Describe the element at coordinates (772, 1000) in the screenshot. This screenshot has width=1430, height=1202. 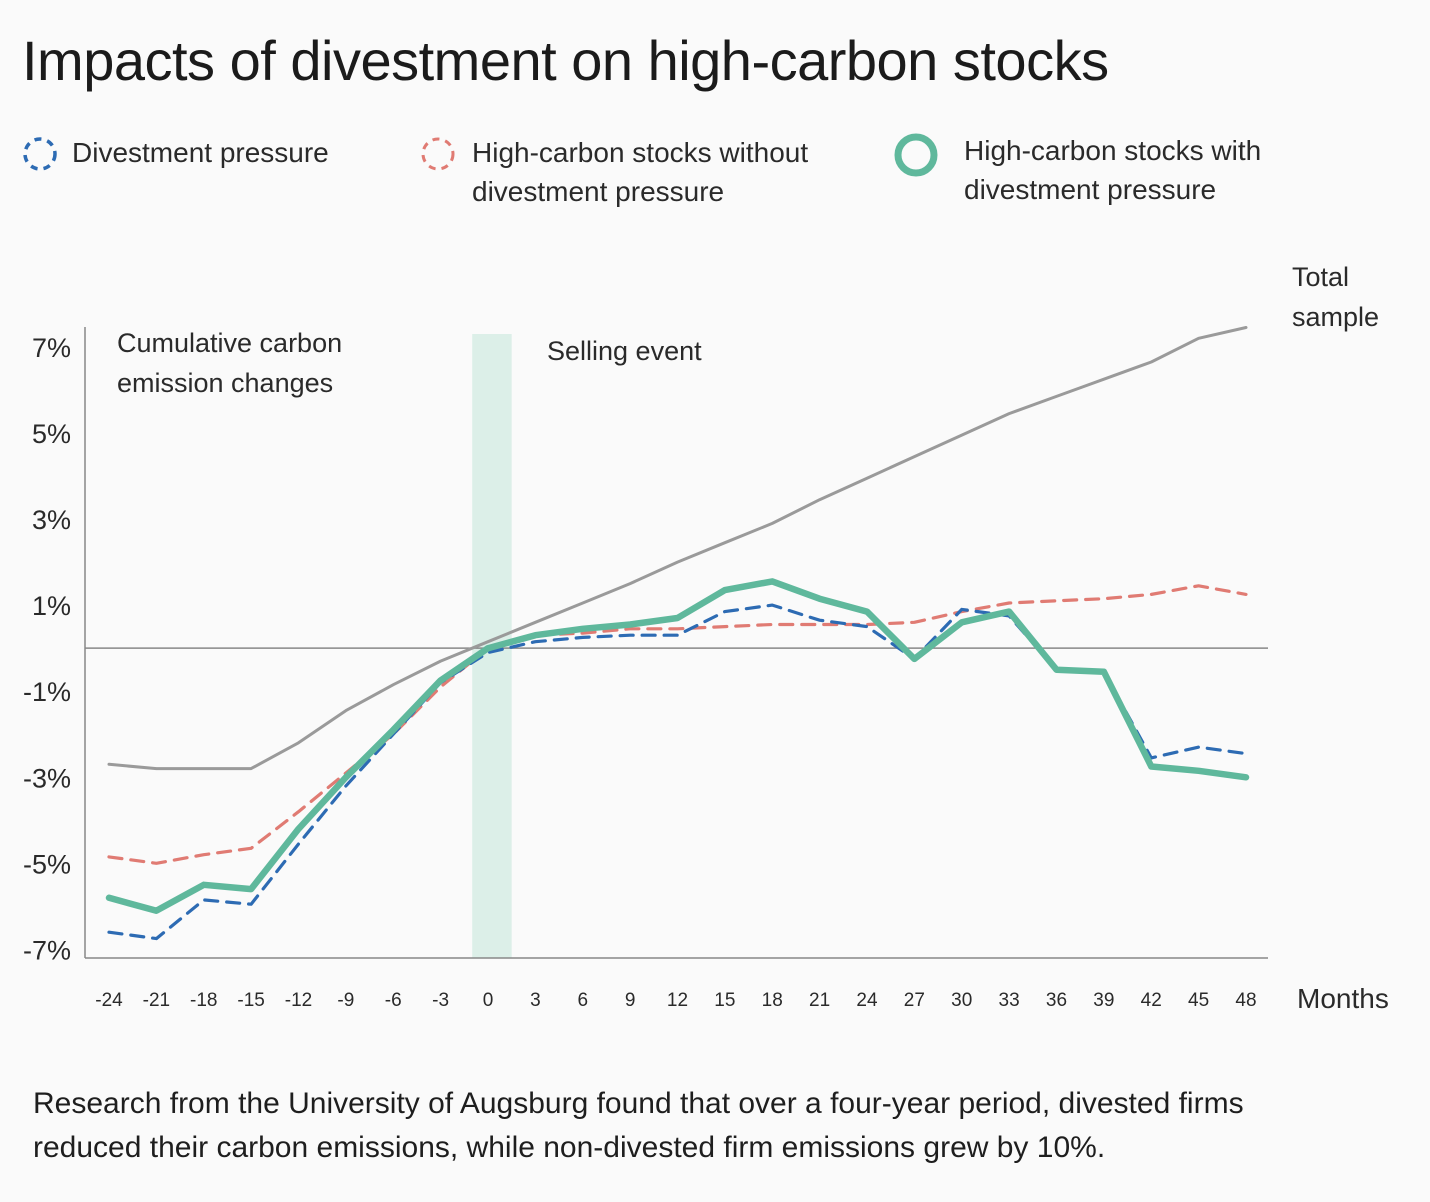
I see `x-tick-label: 18` at that location.